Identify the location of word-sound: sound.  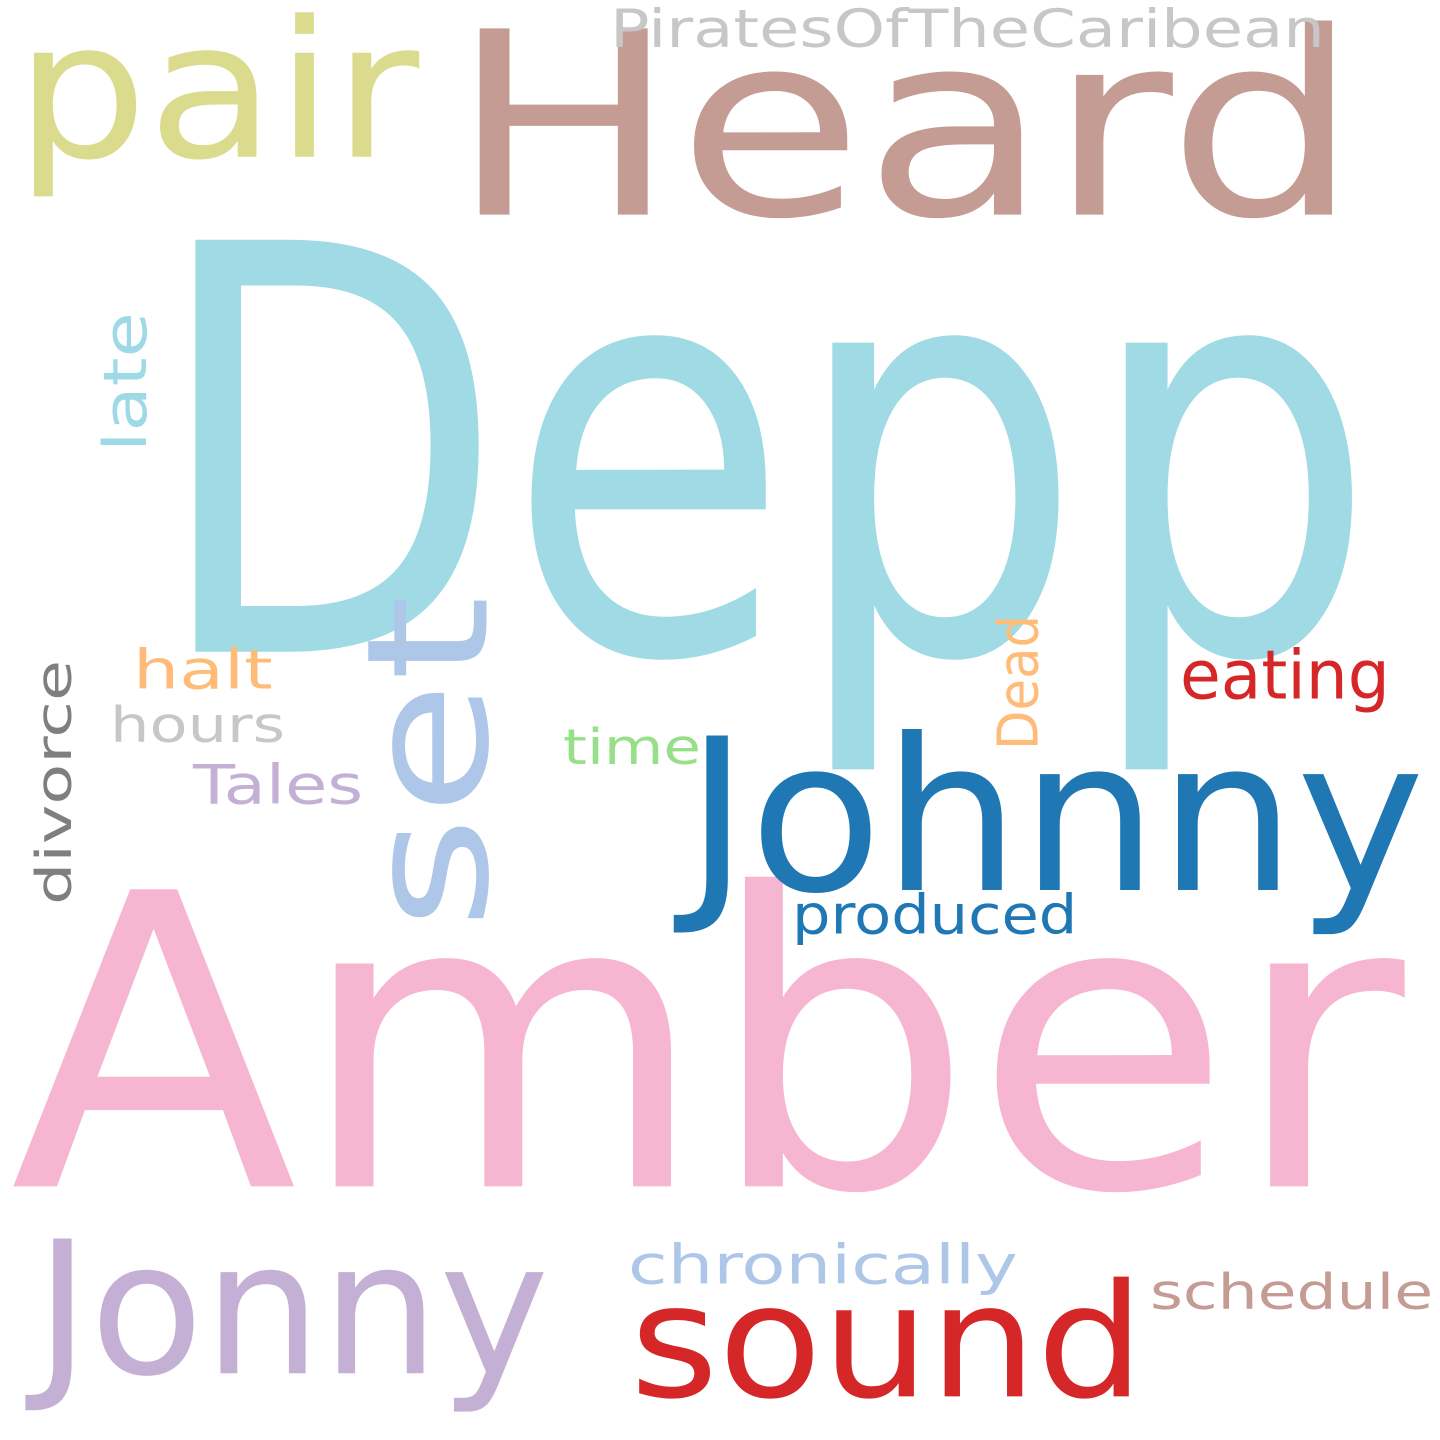
(887, 1341).